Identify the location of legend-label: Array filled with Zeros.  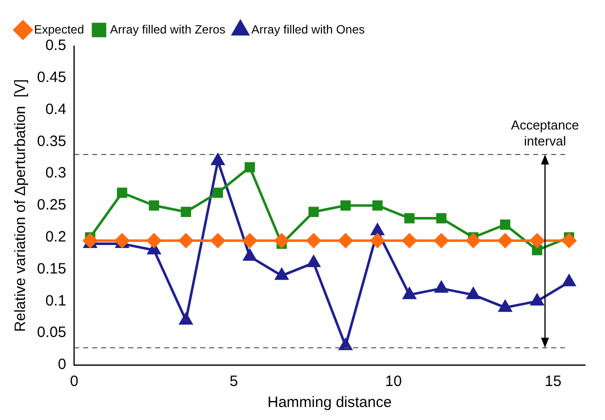
(168, 29).